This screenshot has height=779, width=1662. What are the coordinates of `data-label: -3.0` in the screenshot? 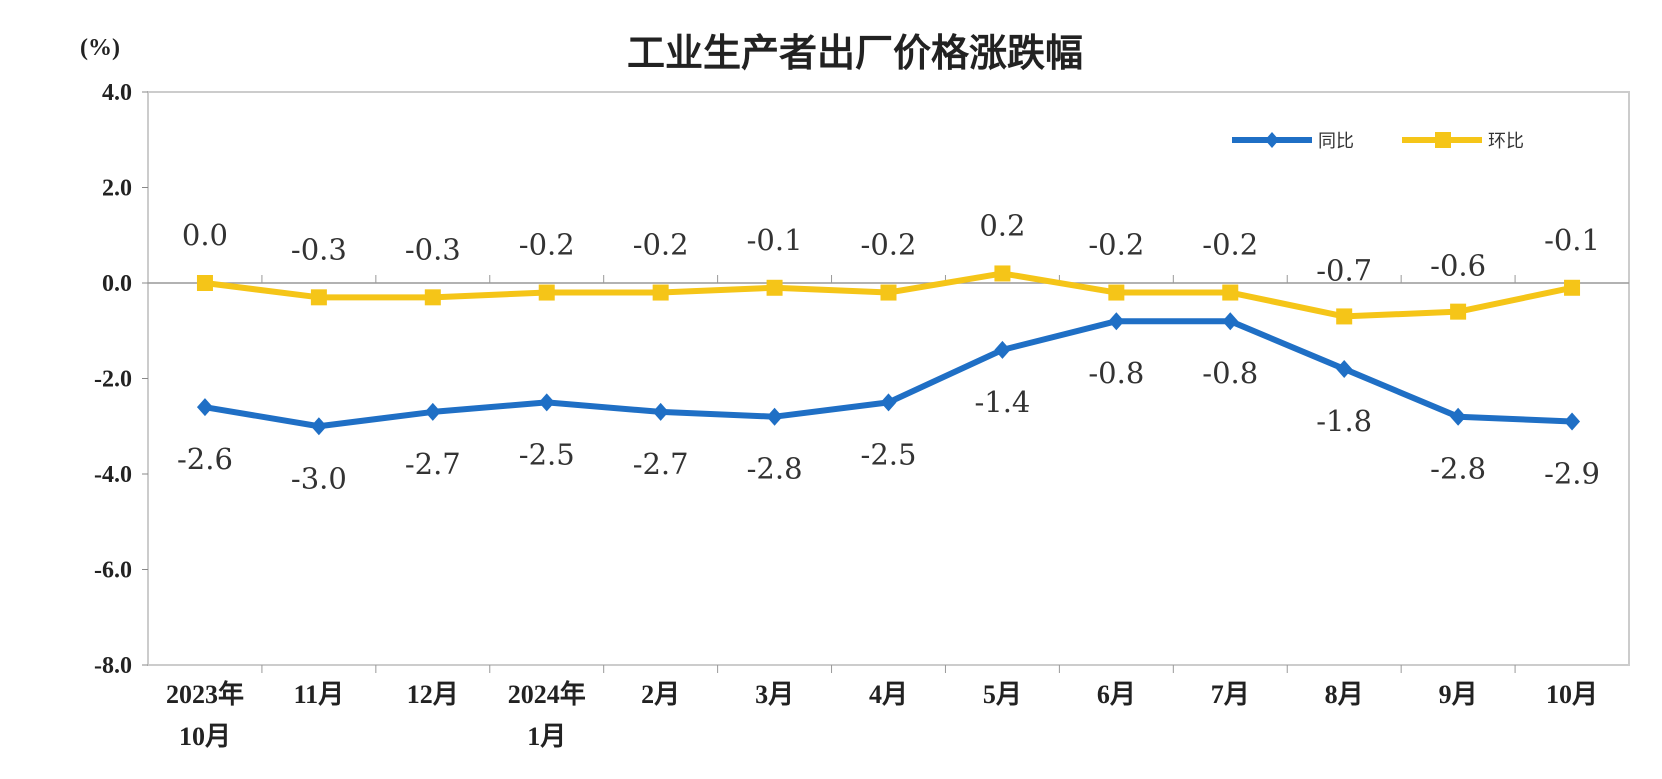 It's located at (319, 478).